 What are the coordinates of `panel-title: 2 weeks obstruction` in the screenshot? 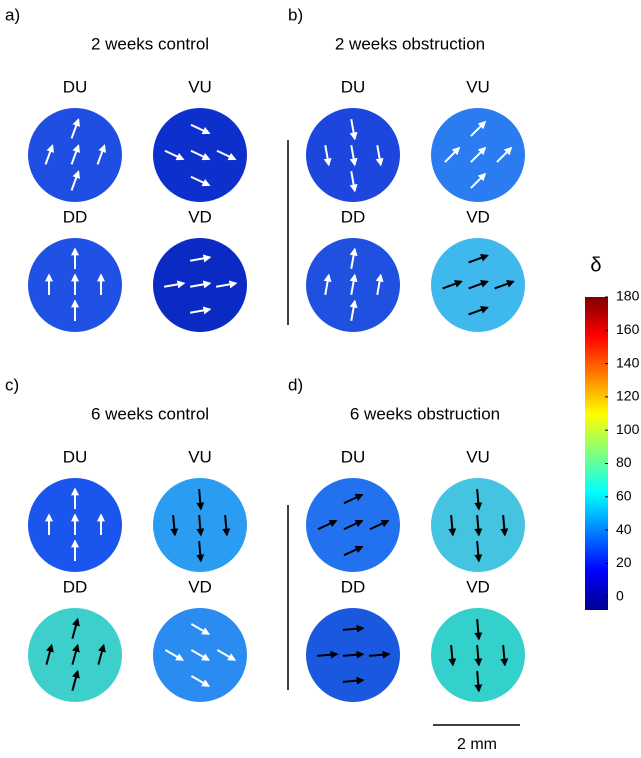 It's located at (410, 43).